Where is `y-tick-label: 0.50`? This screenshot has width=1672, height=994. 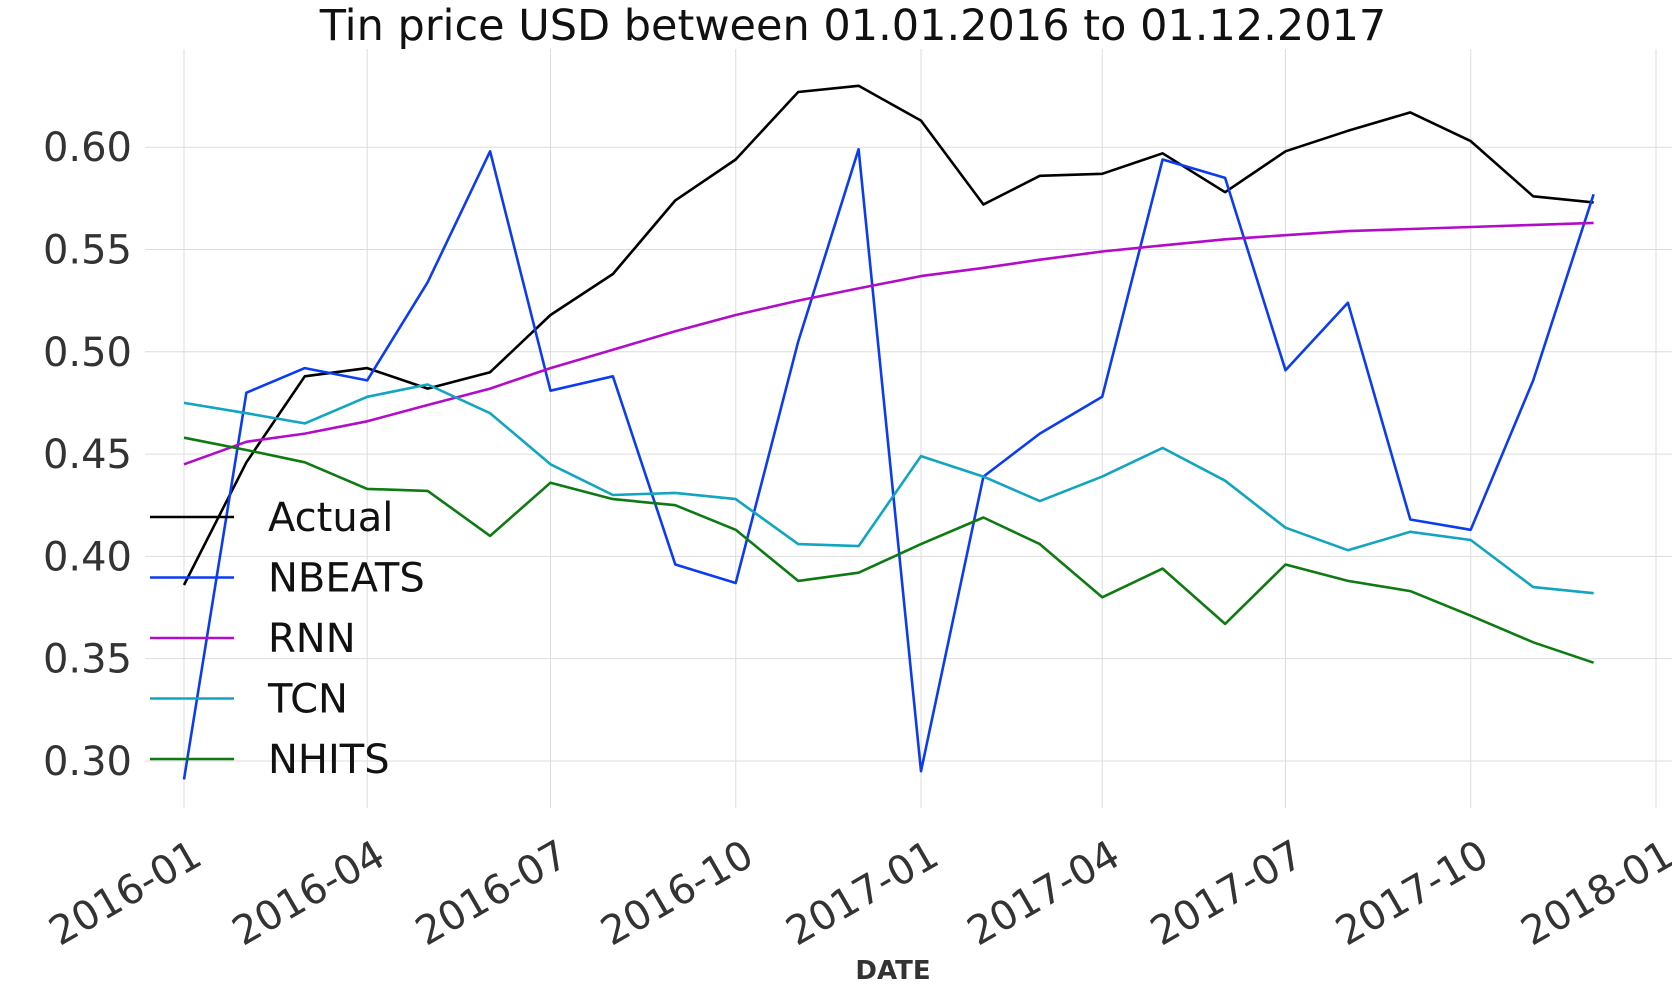
y-tick-label: 0.50 is located at coordinates (87, 353).